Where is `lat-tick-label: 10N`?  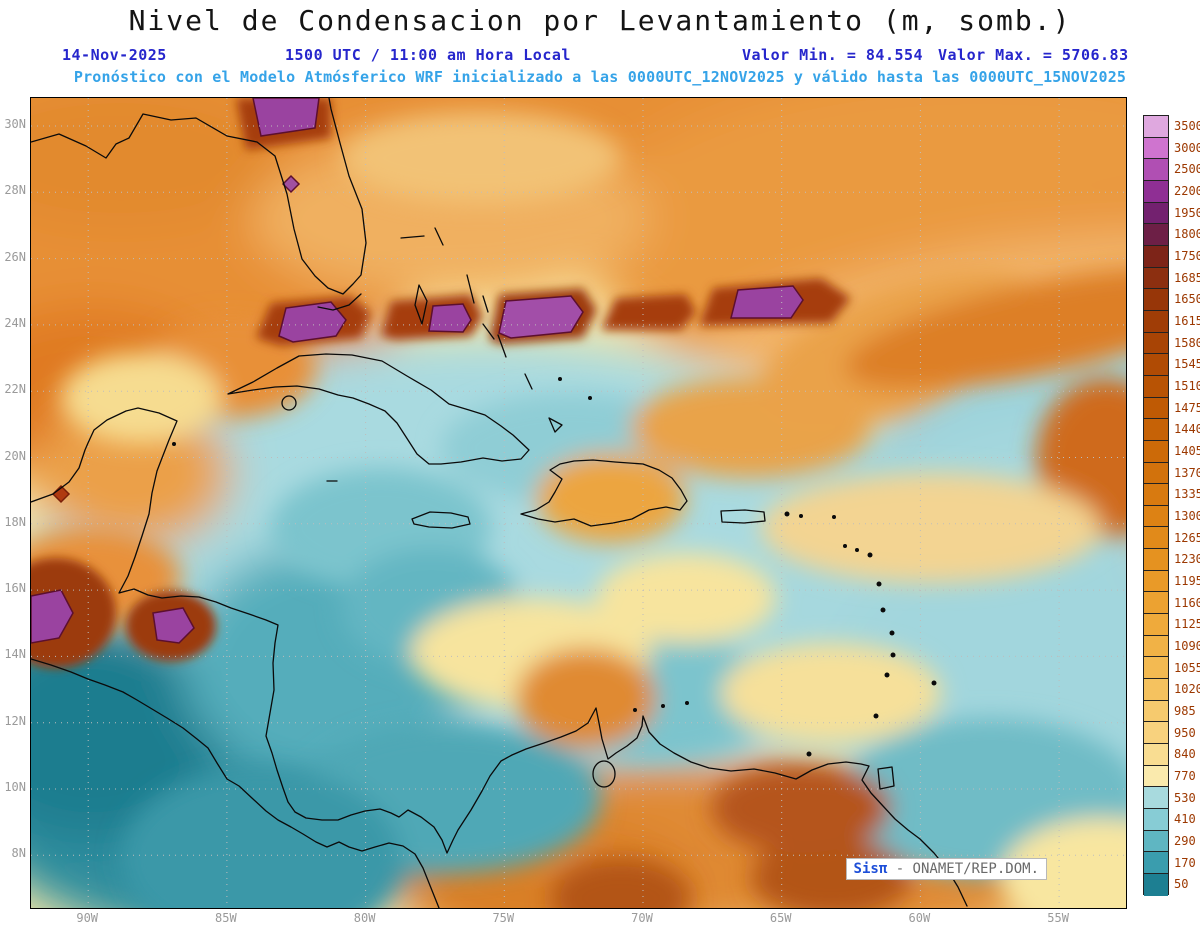
lat-tick-label: 10N is located at coordinates (15, 787).